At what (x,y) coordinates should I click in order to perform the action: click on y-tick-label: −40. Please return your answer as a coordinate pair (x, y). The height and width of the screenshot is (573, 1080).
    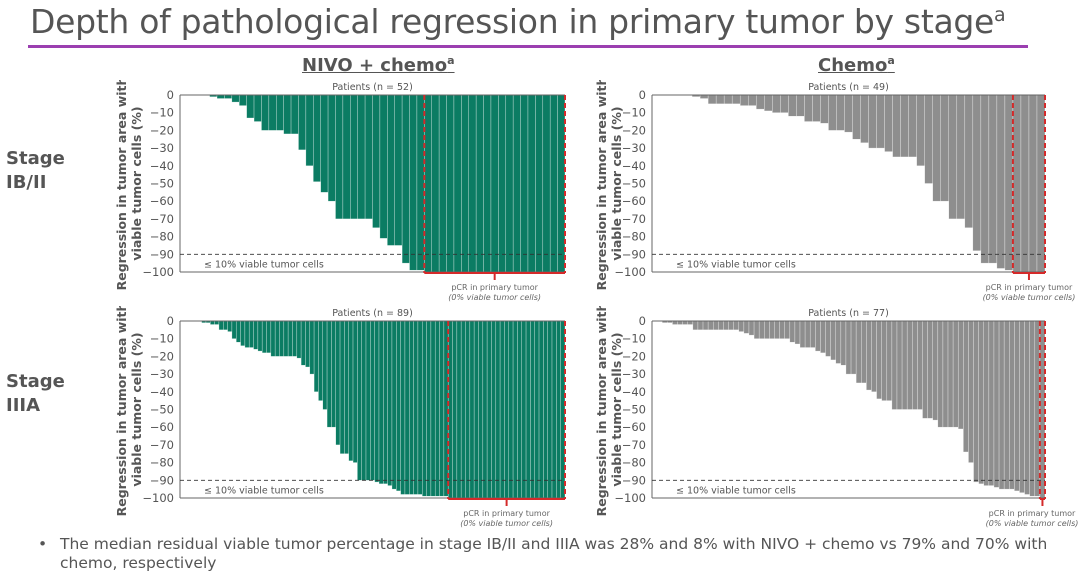
    Looking at the image, I should click on (162, 392).